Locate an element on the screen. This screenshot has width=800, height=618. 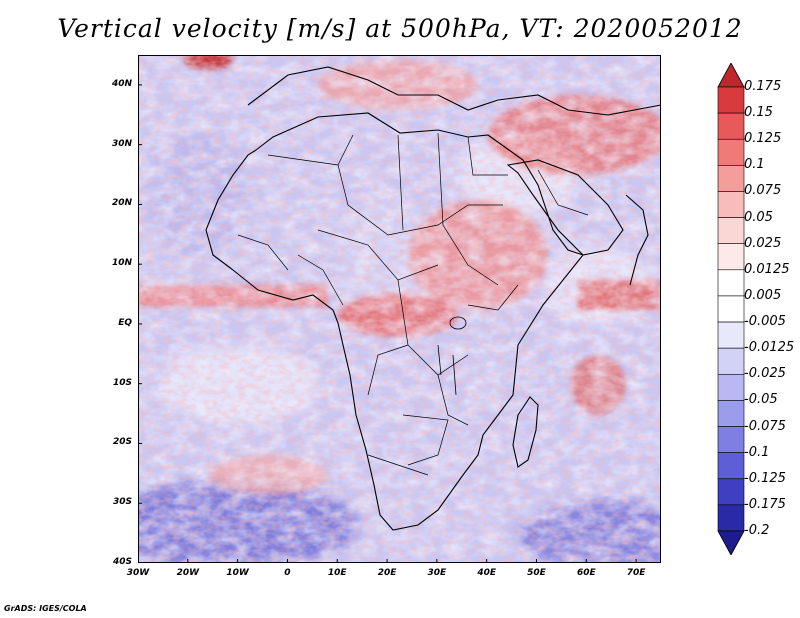
lat-label: EQ is located at coordinates (125, 322).